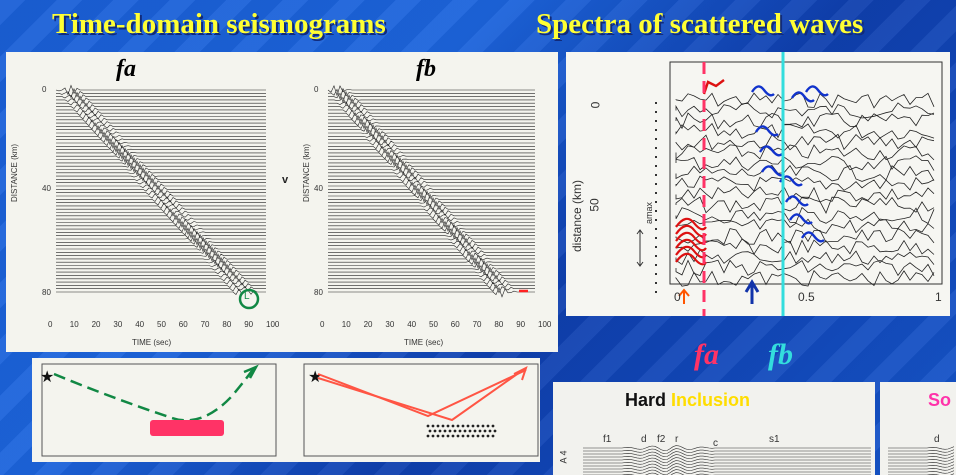 The height and width of the screenshot is (475, 956). What do you see at coordinates (318, 188) in the screenshot?
I see `y-tick-b-40: 40` at bounding box center [318, 188].